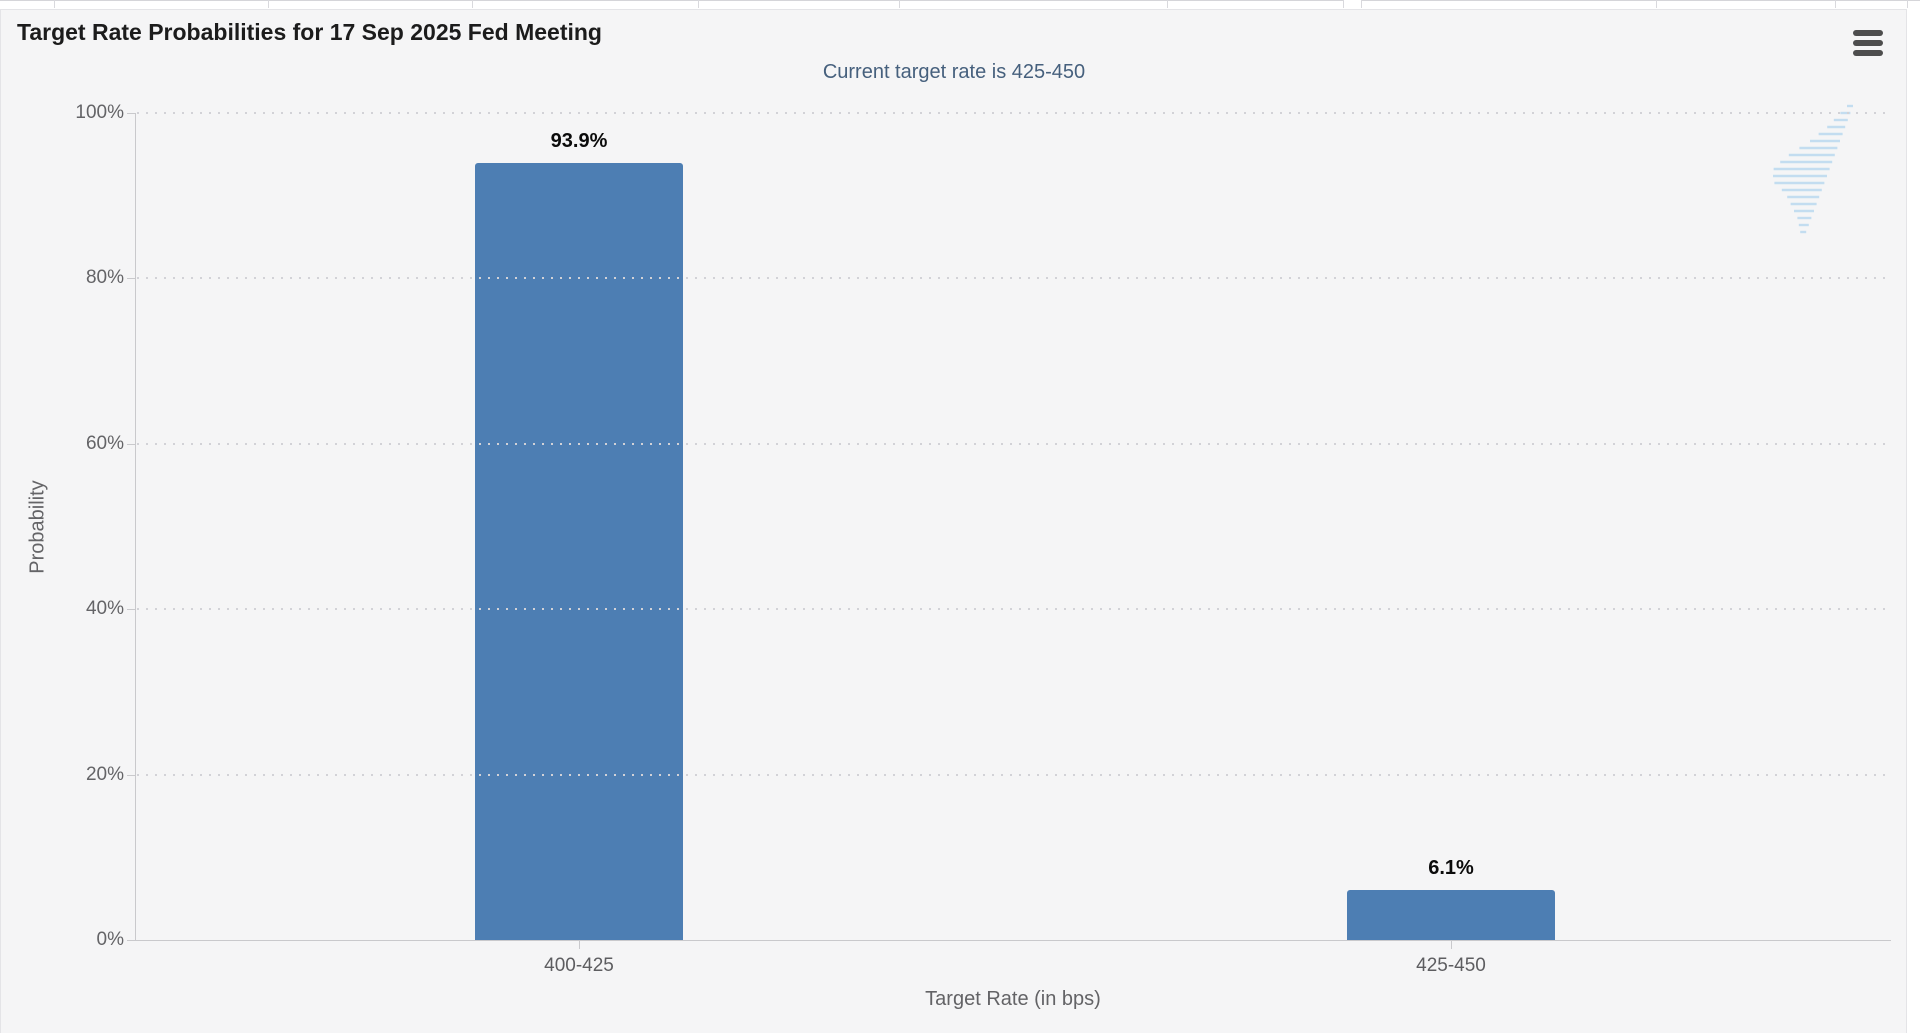 This screenshot has height=1033, width=1920. What do you see at coordinates (110, 939) in the screenshot?
I see `y-axis-tick-label: 0%` at bounding box center [110, 939].